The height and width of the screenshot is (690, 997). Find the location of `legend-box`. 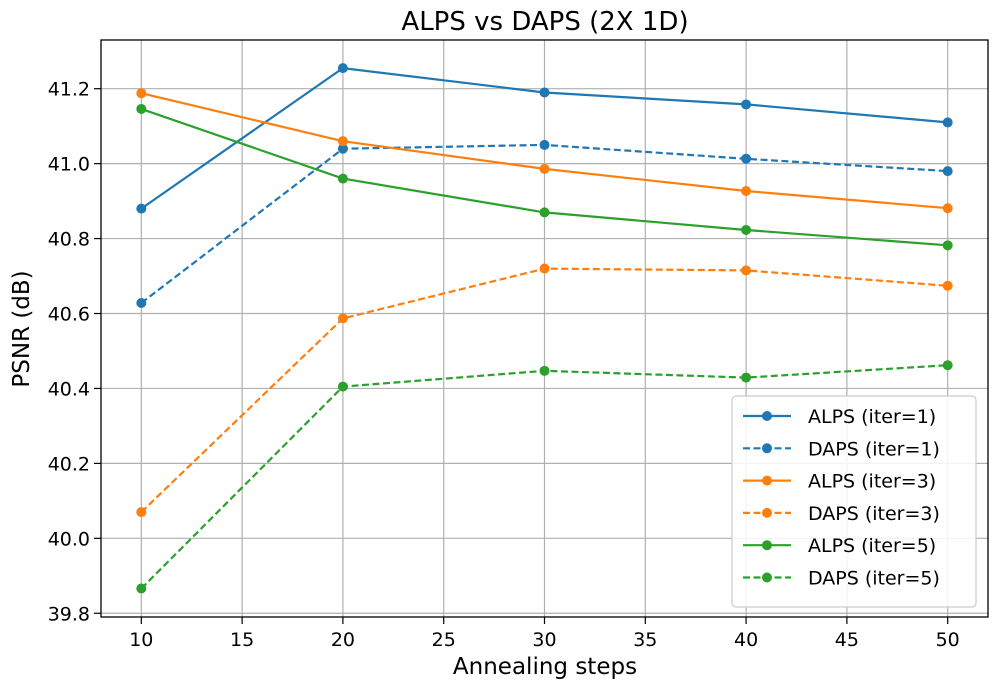

legend-box is located at coordinates (854, 501).